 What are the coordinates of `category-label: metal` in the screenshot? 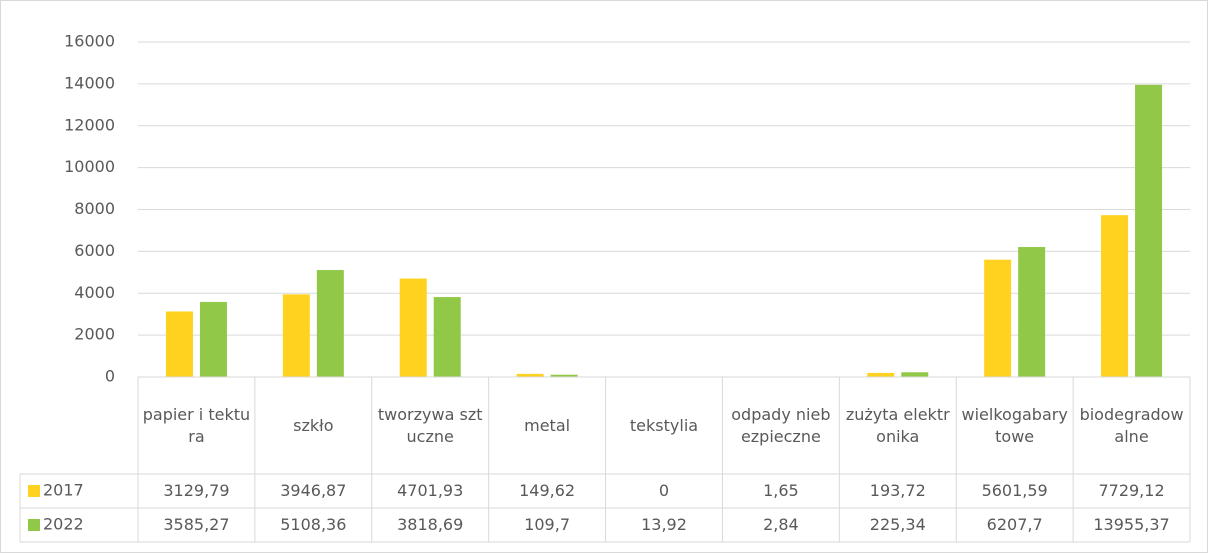 It's located at (547, 425).